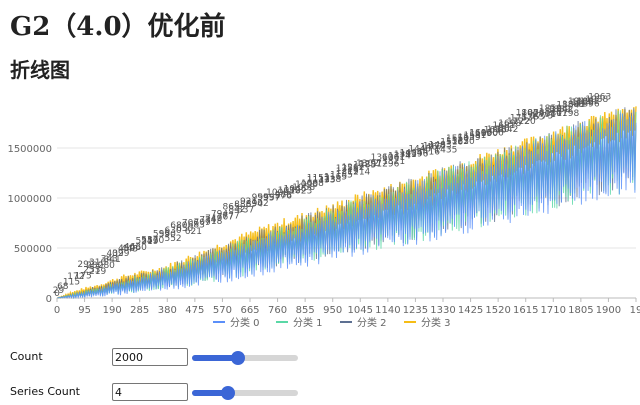 The width and height of the screenshot is (640, 405). I want to click on data-label: 29, so click(59, 291).